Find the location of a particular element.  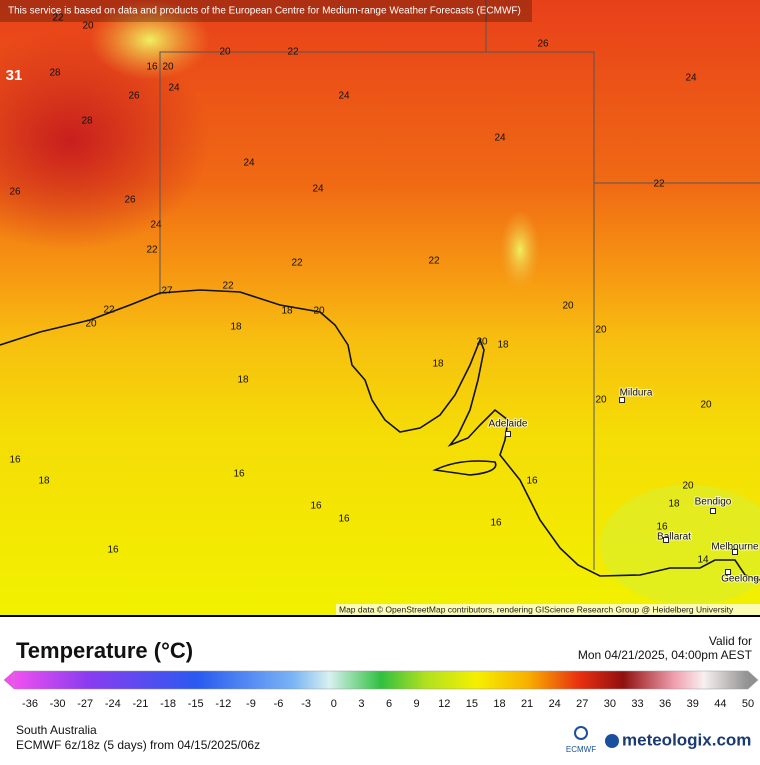

place-label: Melbourne is located at coordinates (735, 547).